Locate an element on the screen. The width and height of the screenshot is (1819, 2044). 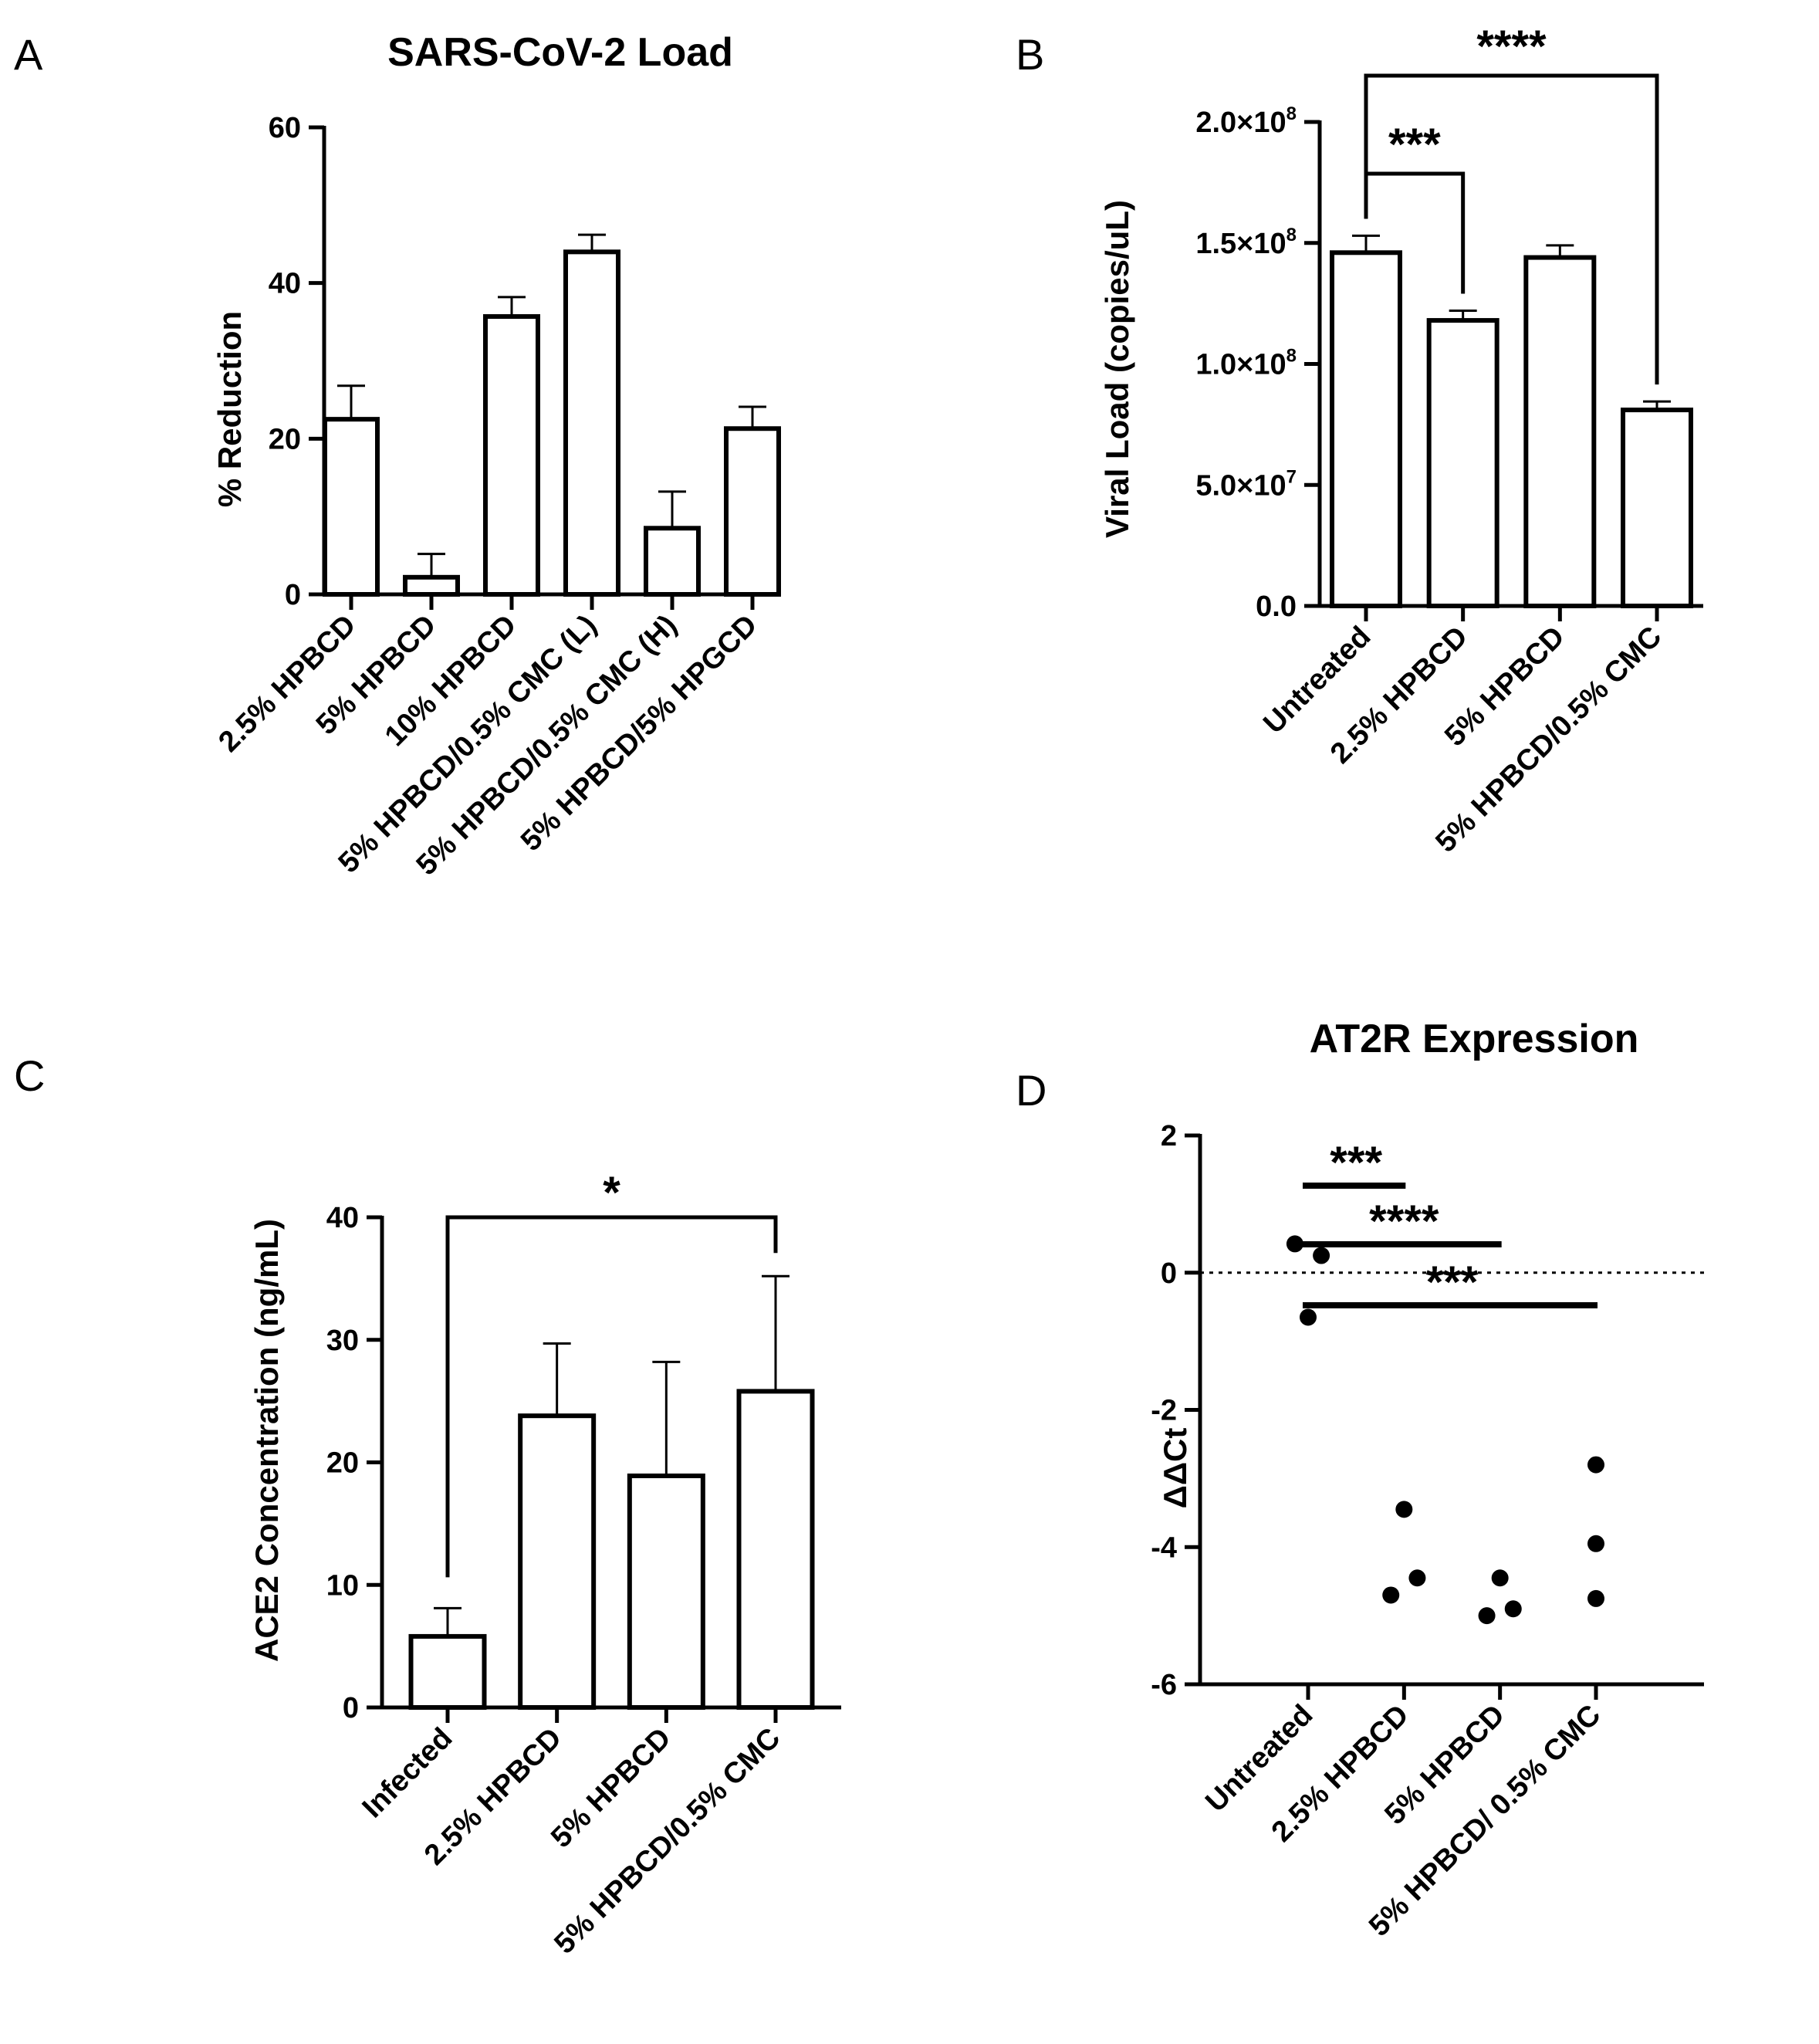
panel-a-category-label: 2.5% HPBCD is located at coordinates (287, 684).